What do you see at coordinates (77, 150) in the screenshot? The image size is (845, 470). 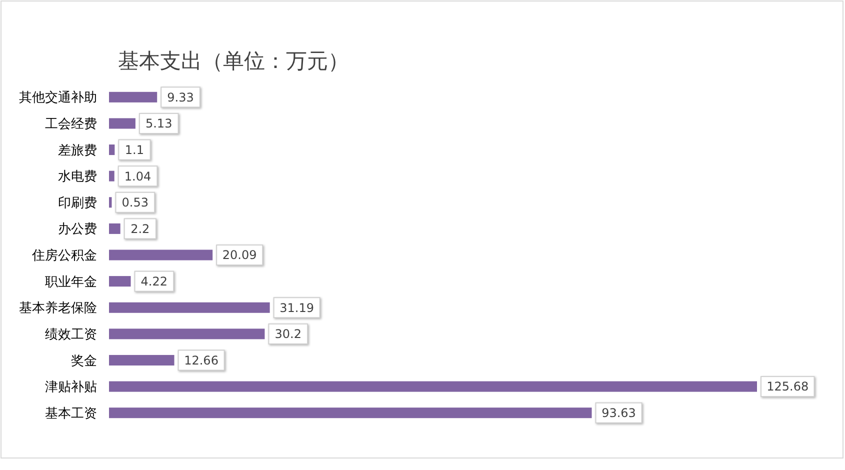 I see `y-tick-label: 差旅费` at bounding box center [77, 150].